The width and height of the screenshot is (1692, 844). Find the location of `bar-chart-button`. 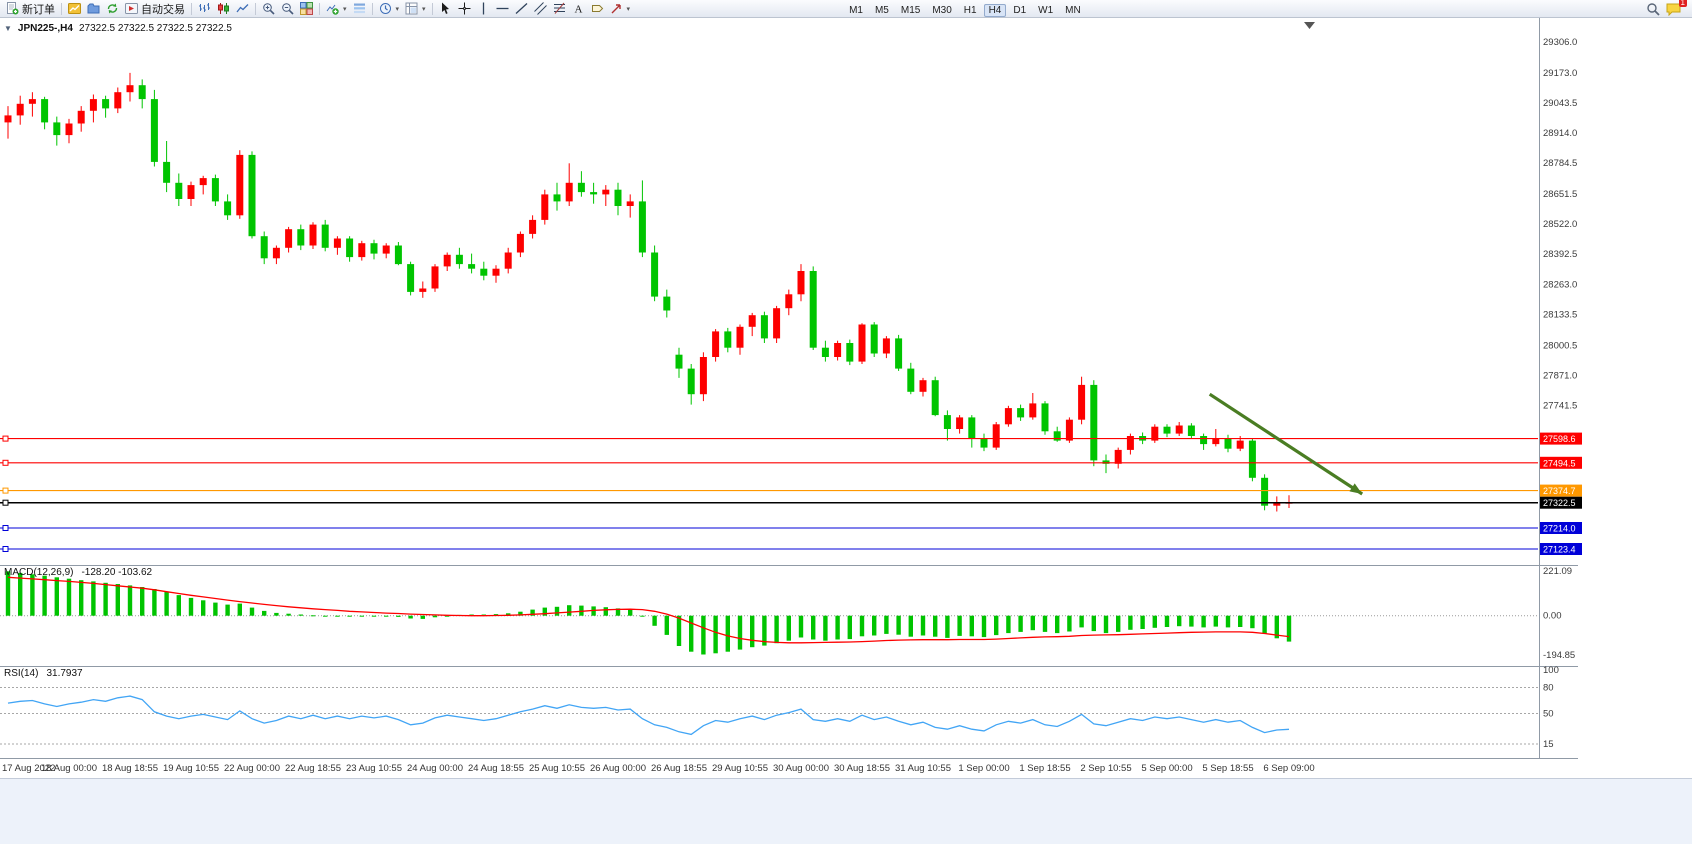

bar-chart-button is located at coordinates (204, 9).